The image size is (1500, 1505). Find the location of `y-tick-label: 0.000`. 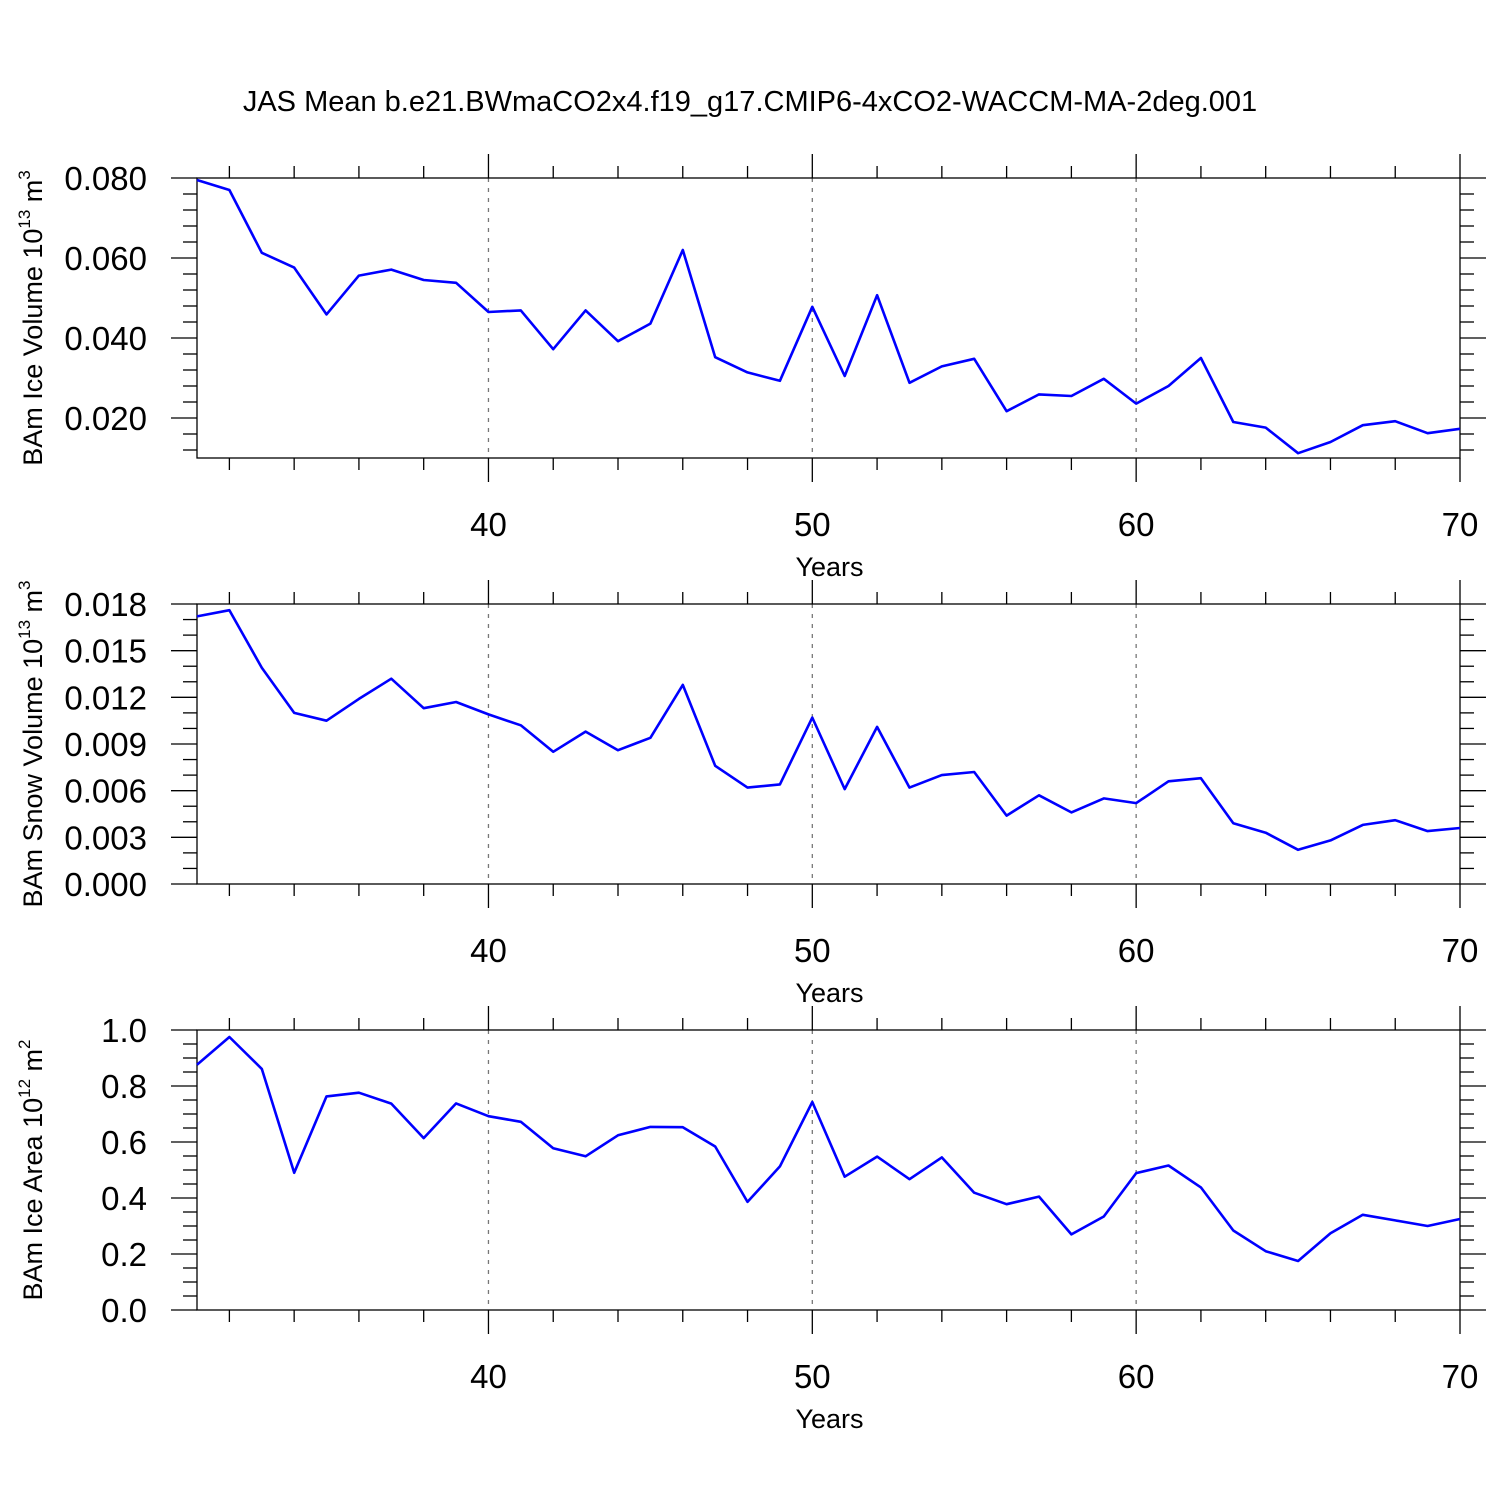

y-tick-label: 0.000 is located at coordinates (105, 884).